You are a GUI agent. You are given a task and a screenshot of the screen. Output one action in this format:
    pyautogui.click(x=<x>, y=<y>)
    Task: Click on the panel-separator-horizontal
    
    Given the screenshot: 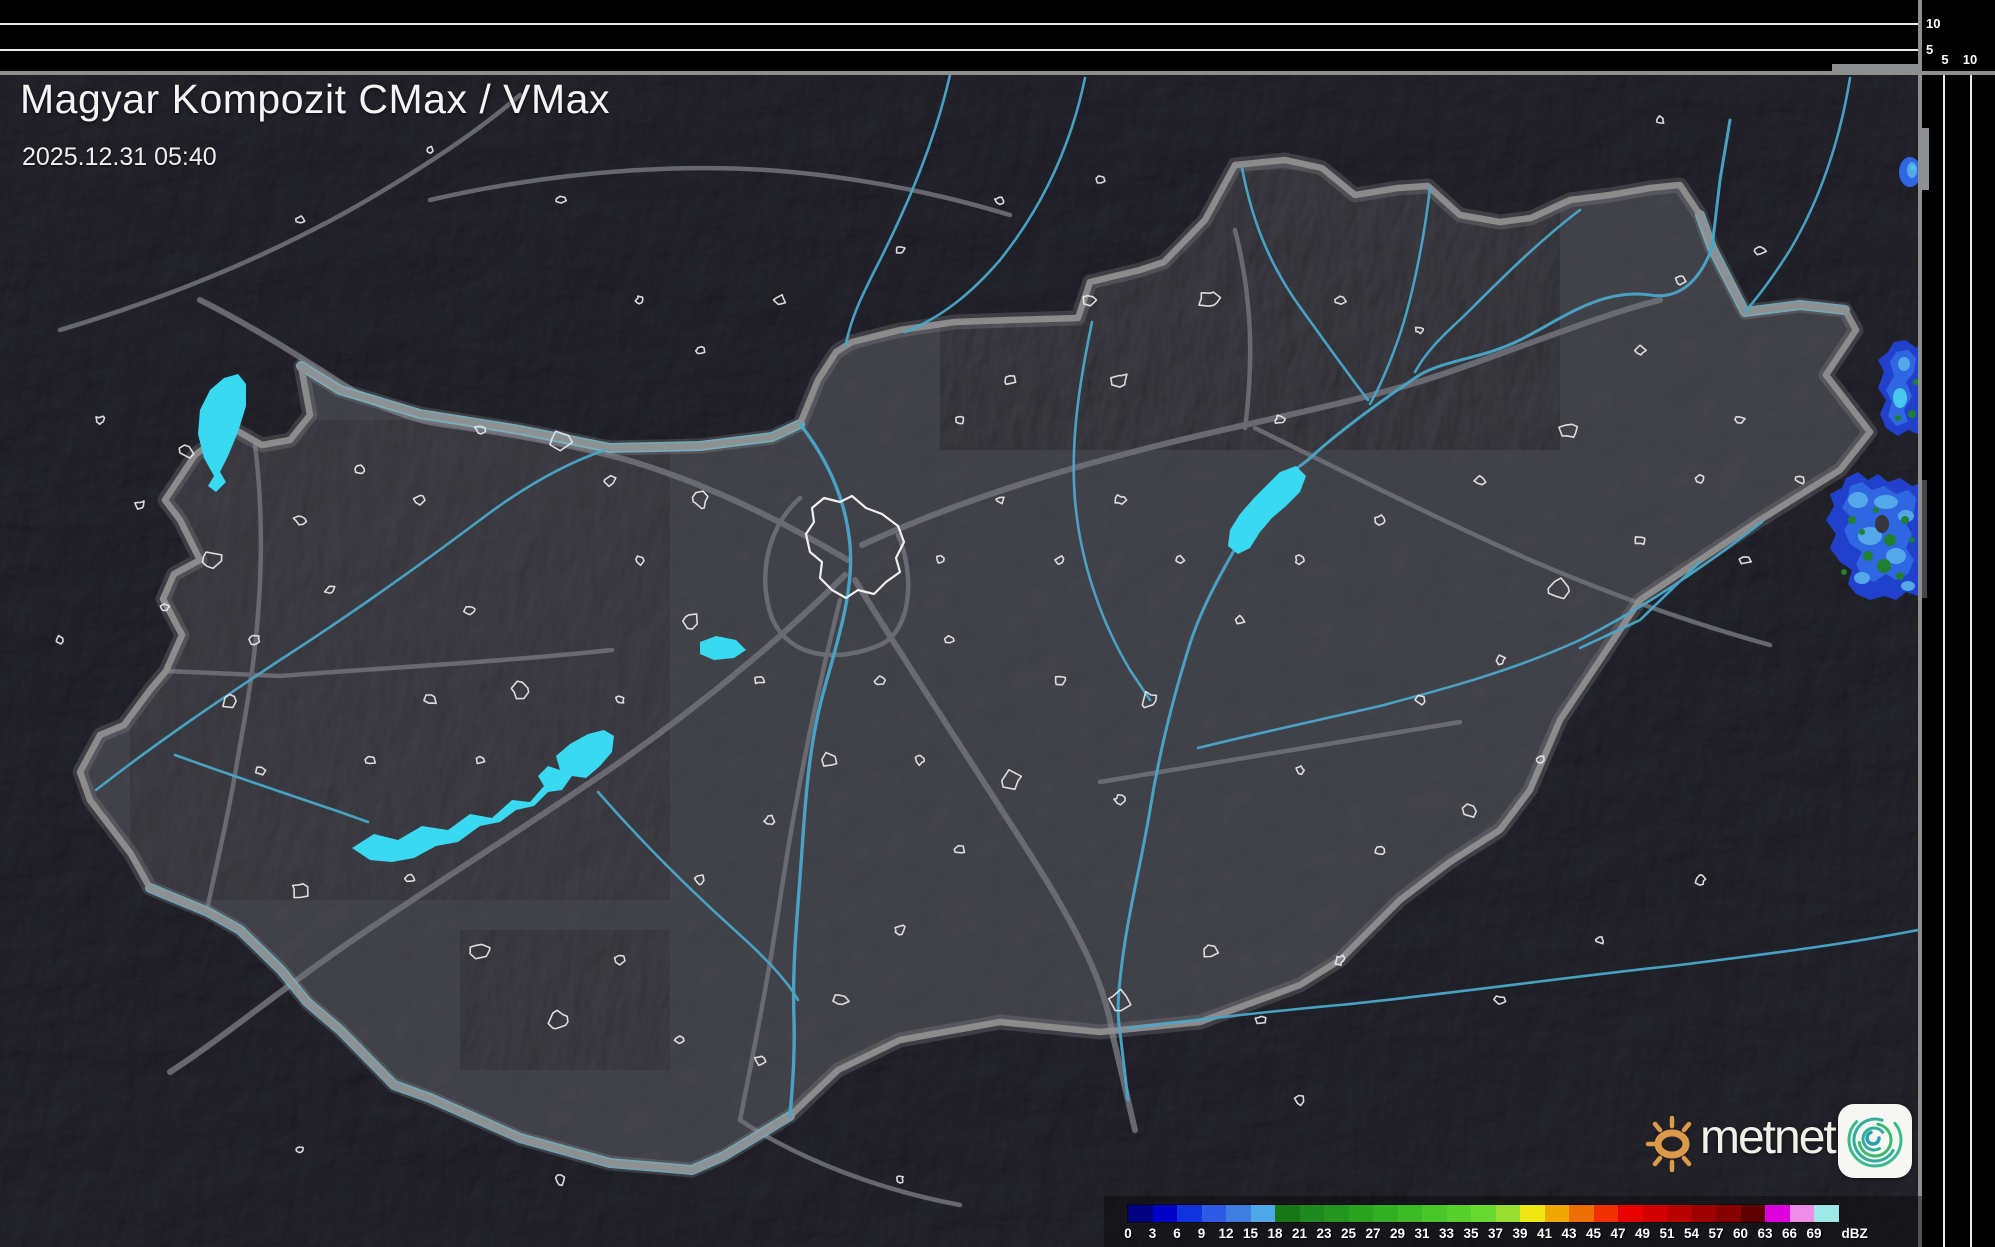 What is the action you would take?
    pyautogui.click(x=997, y=73)
    